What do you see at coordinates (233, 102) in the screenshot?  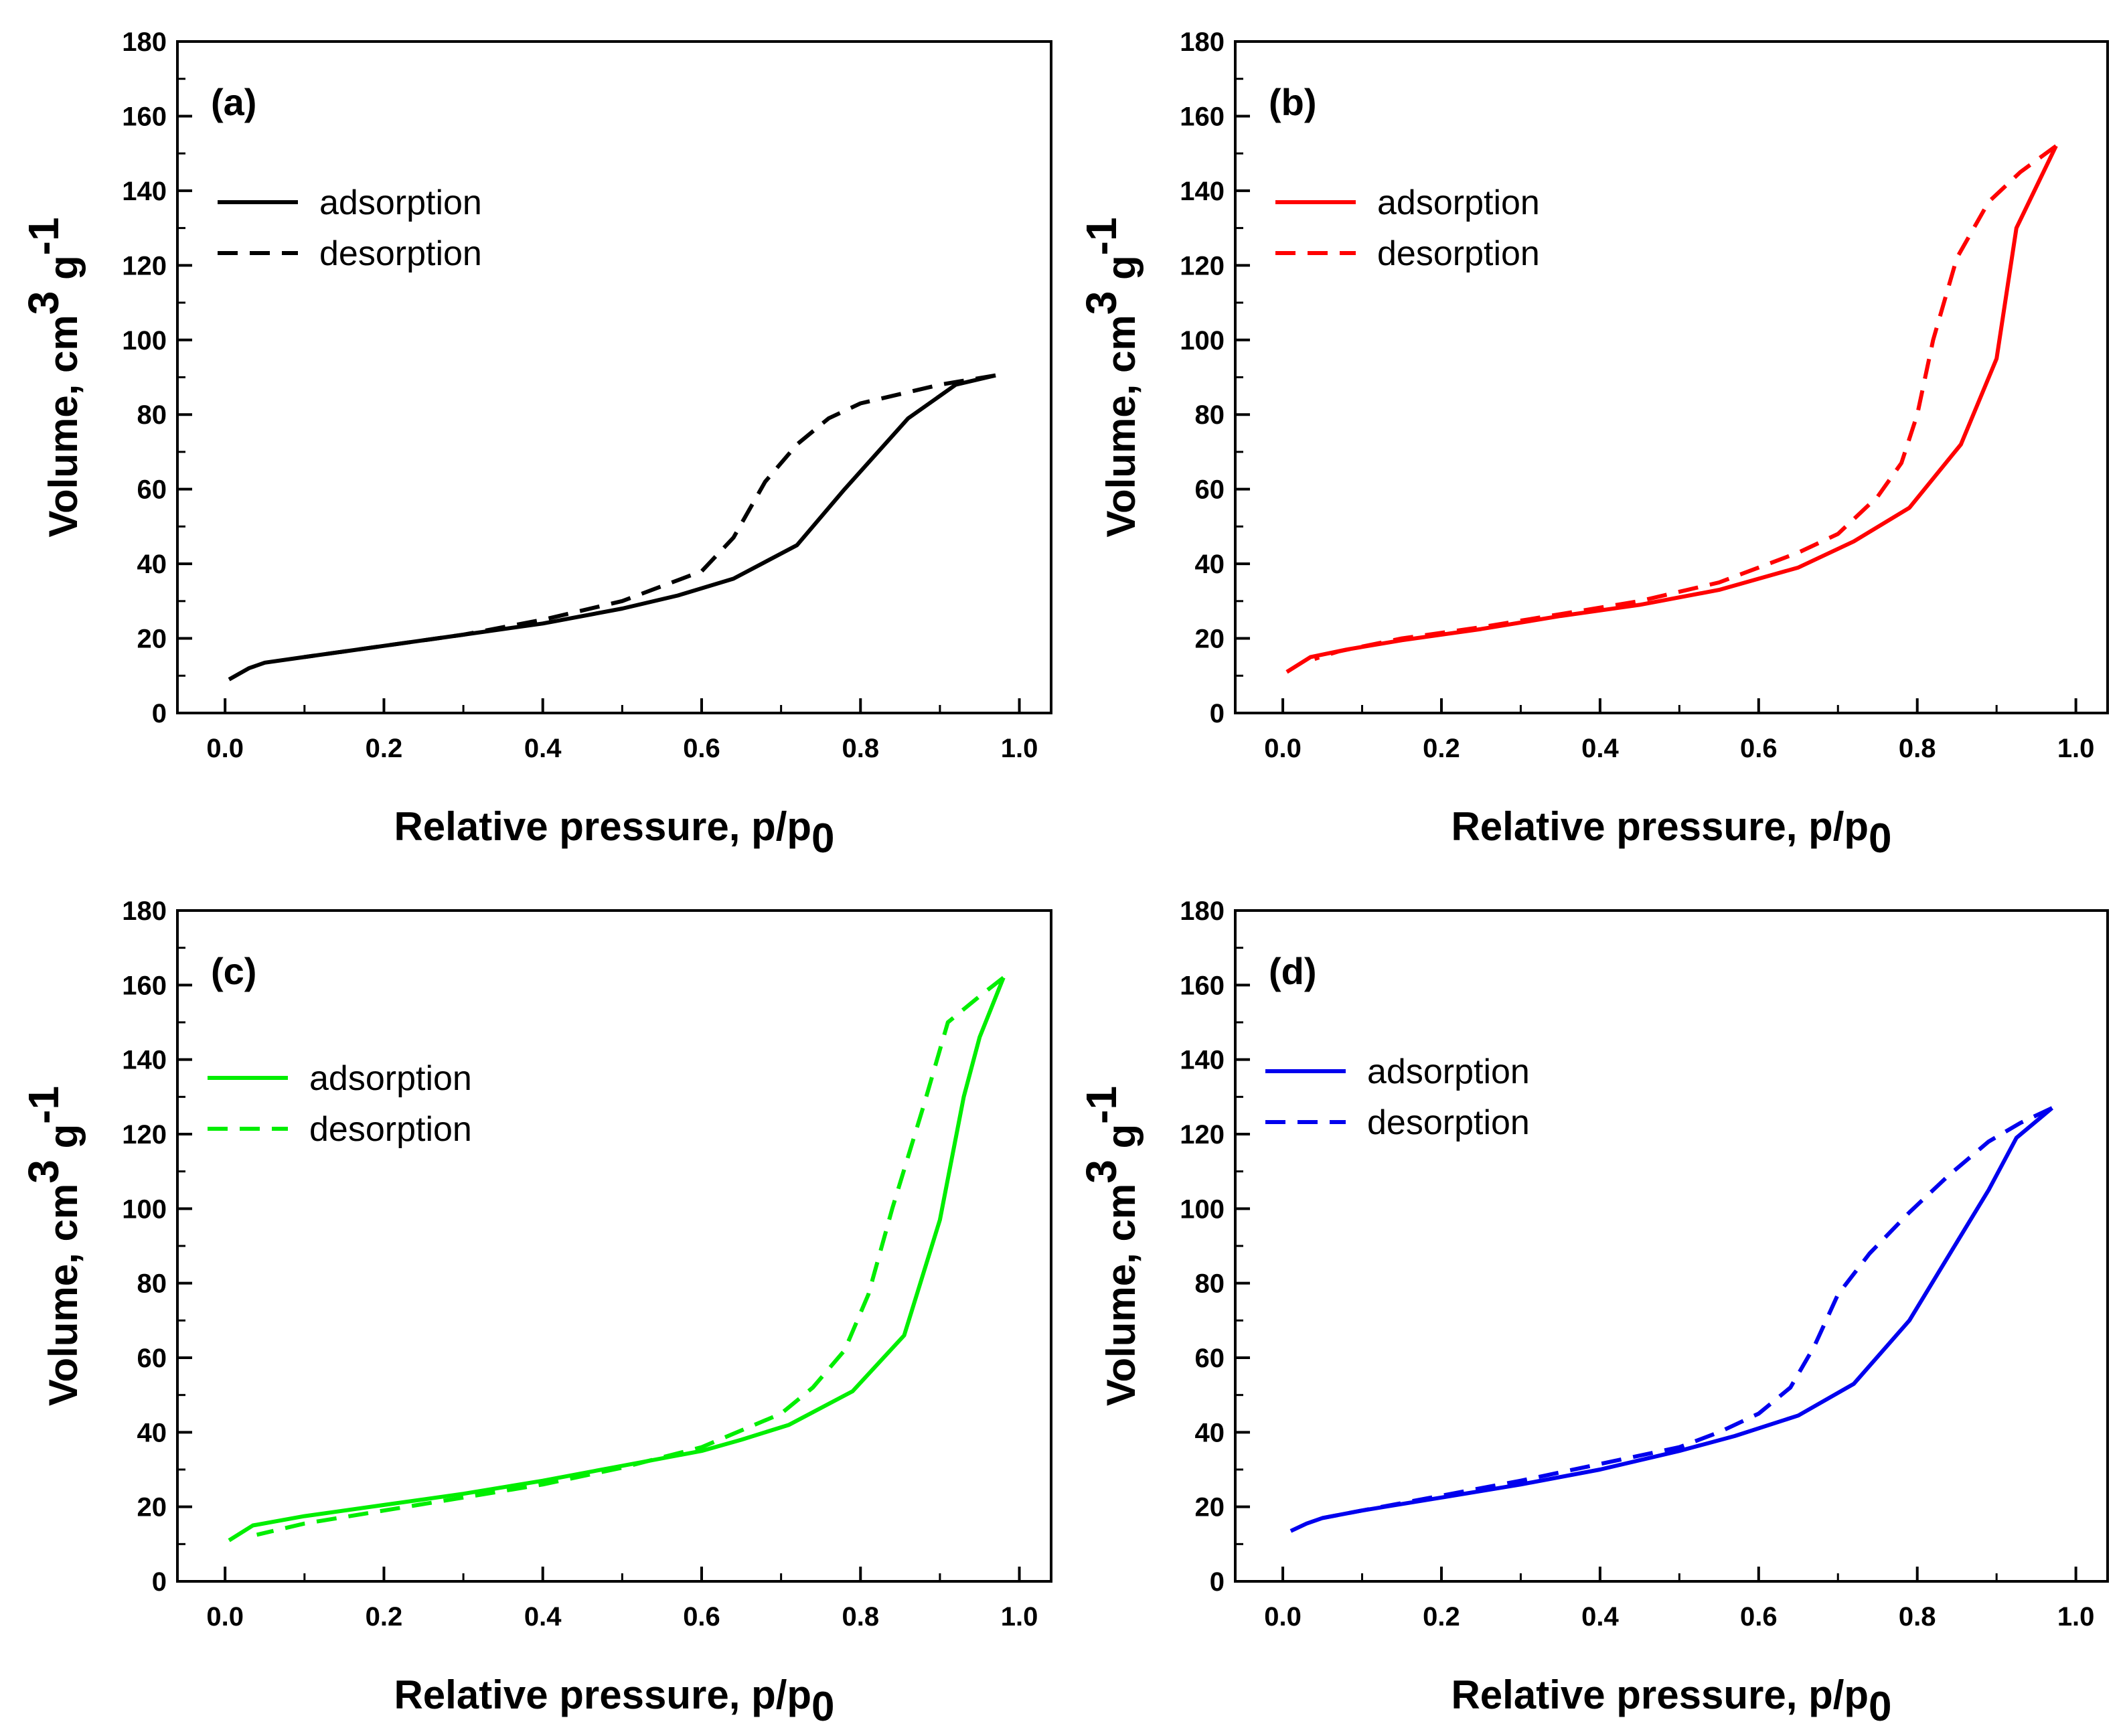 I see `panel-label: (a)` at bounding box center [233, 102].